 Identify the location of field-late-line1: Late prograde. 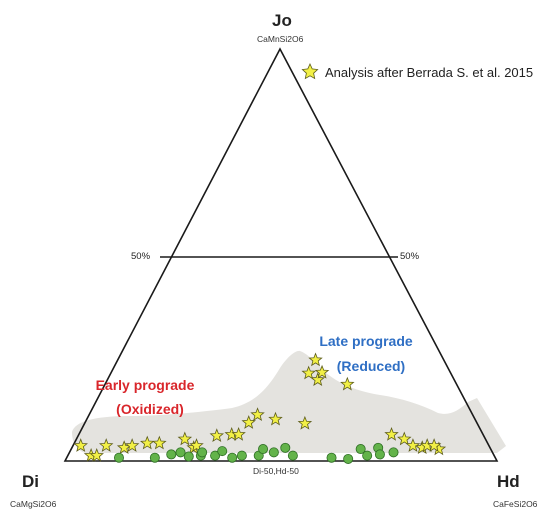
(366, 341).